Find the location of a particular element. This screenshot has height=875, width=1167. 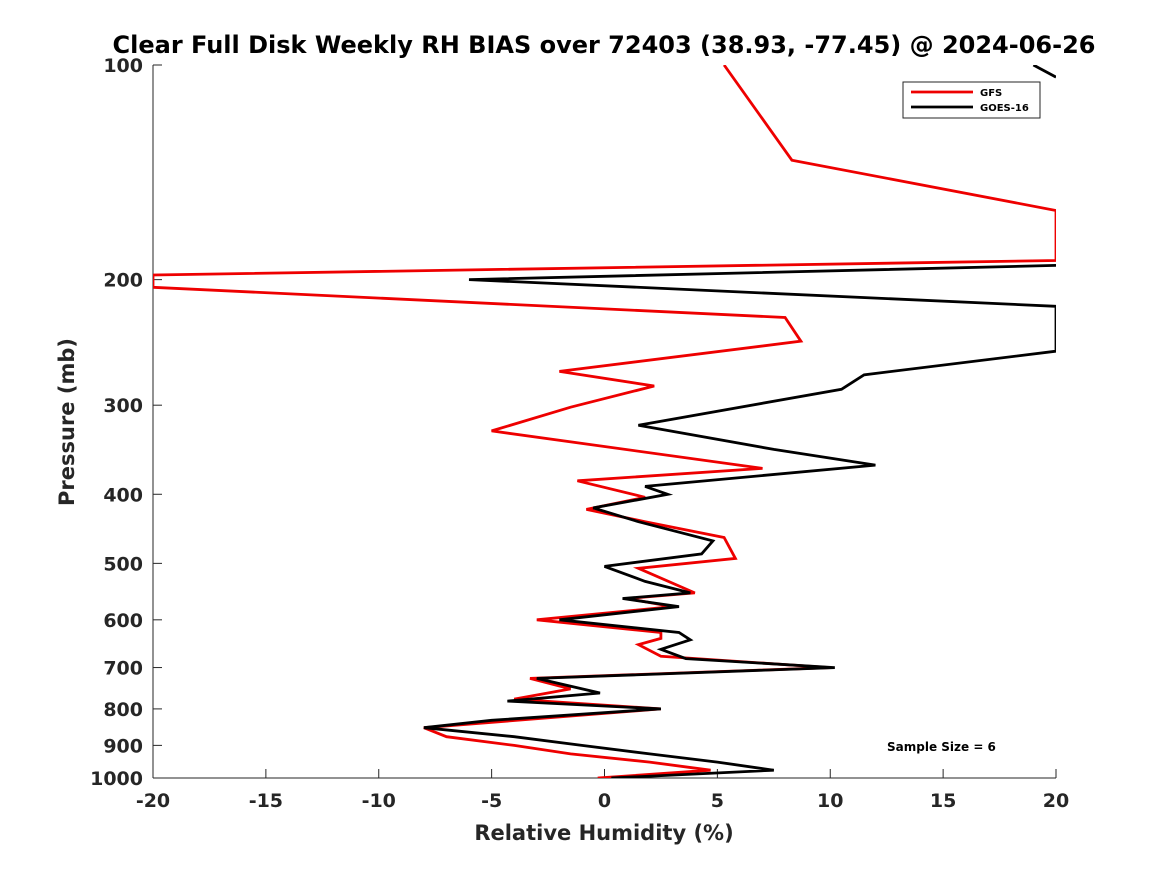

legend-label: GFS is located at coordinates (991, 93).